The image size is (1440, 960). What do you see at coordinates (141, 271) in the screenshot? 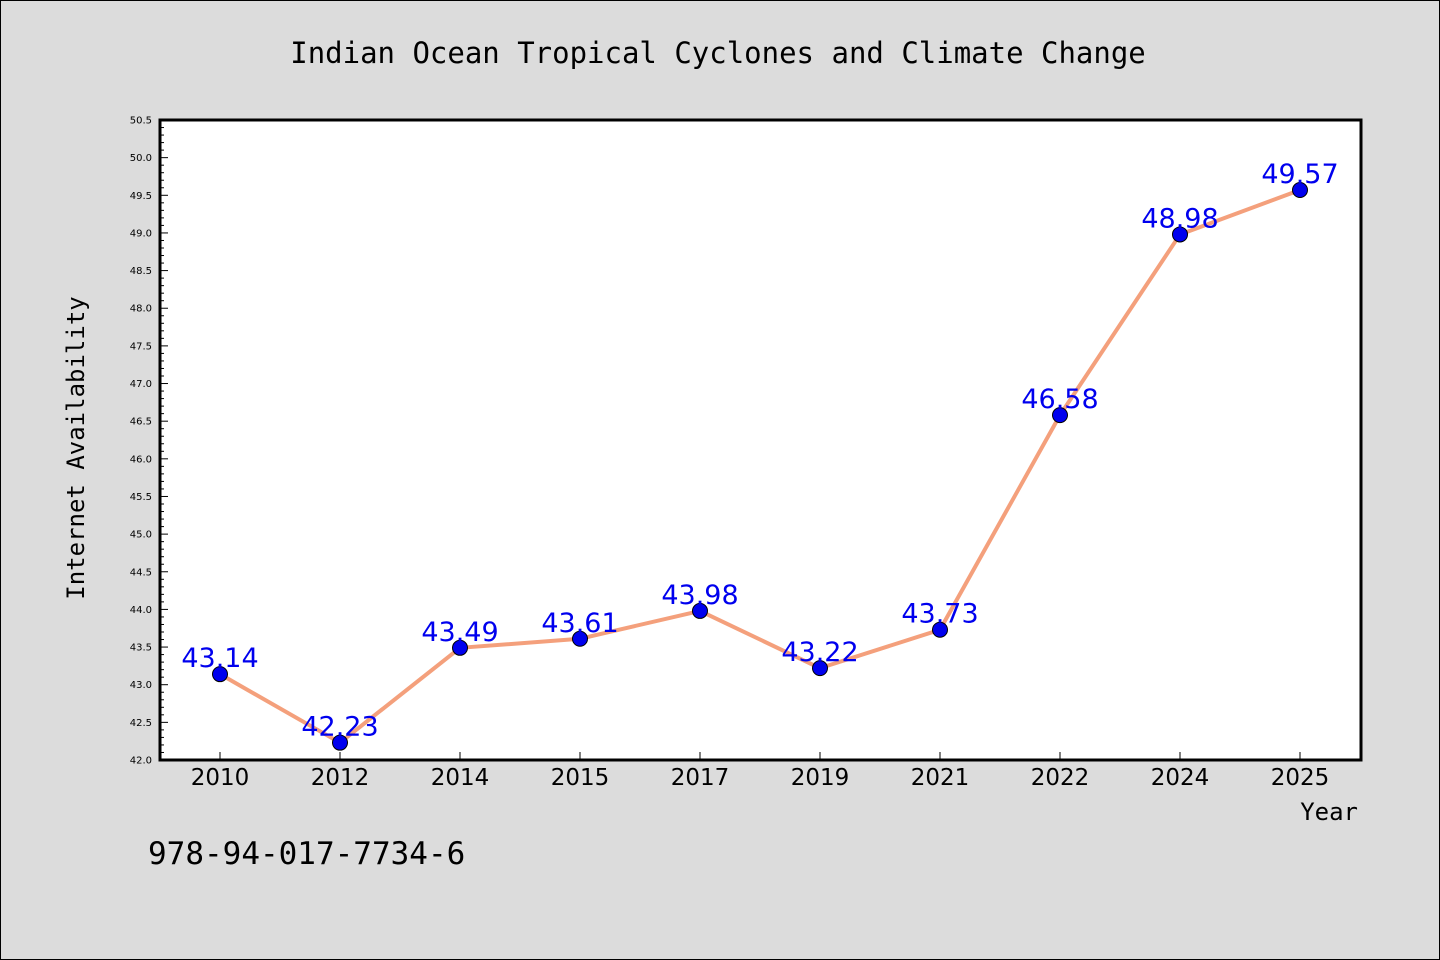
I see `y-tick-label: 48.5` at bounding box center [141, 271].